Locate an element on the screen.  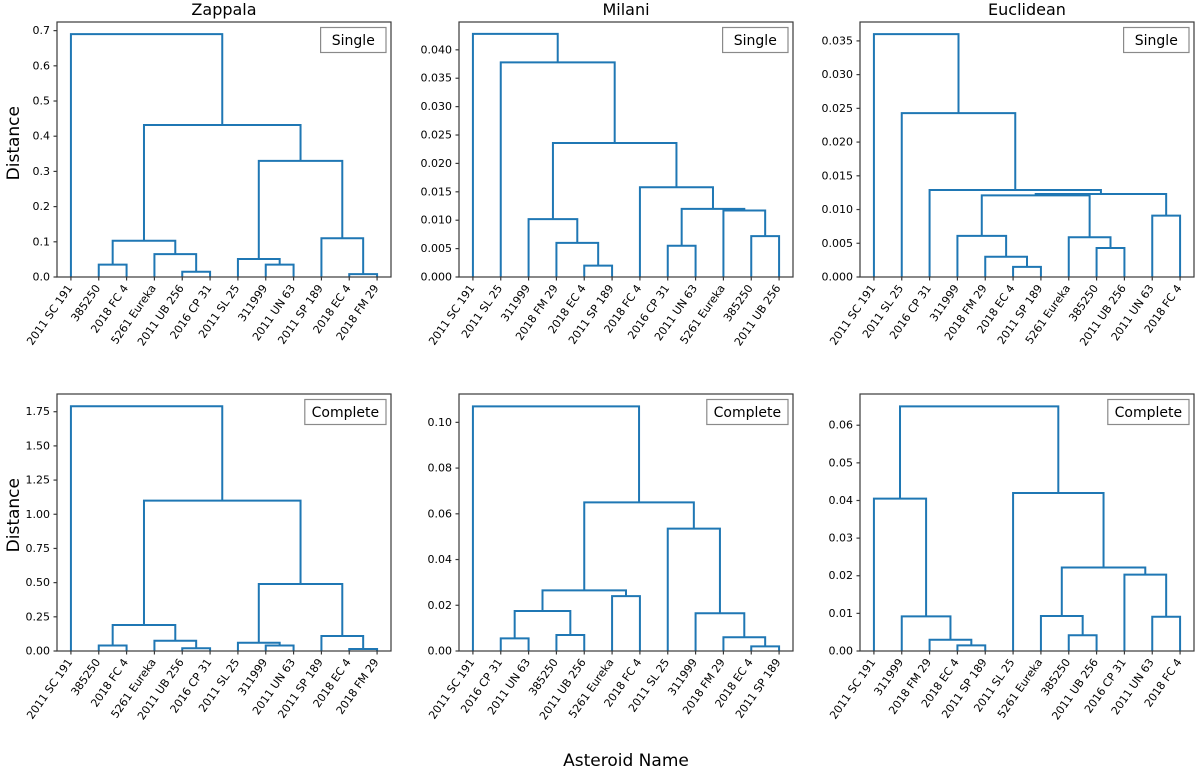
y-tick-label: 0.4 is located at coordinates (42, 136).